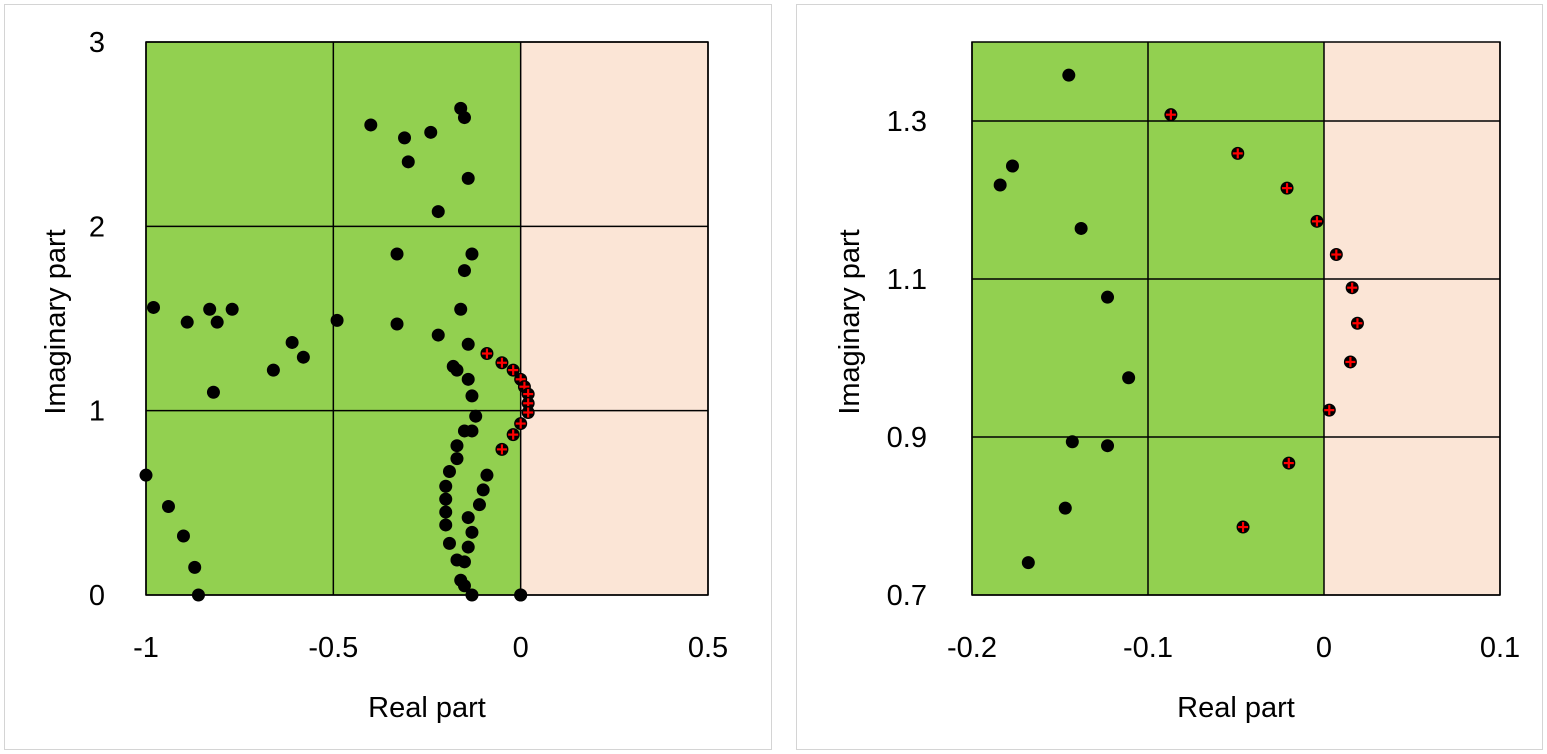 Image resolution: width=1547 pixels, height=754 pixels. Describe the element at coordinates (907, 280) in the screenshot. I see `y-tick-label: 1.1` at that location.